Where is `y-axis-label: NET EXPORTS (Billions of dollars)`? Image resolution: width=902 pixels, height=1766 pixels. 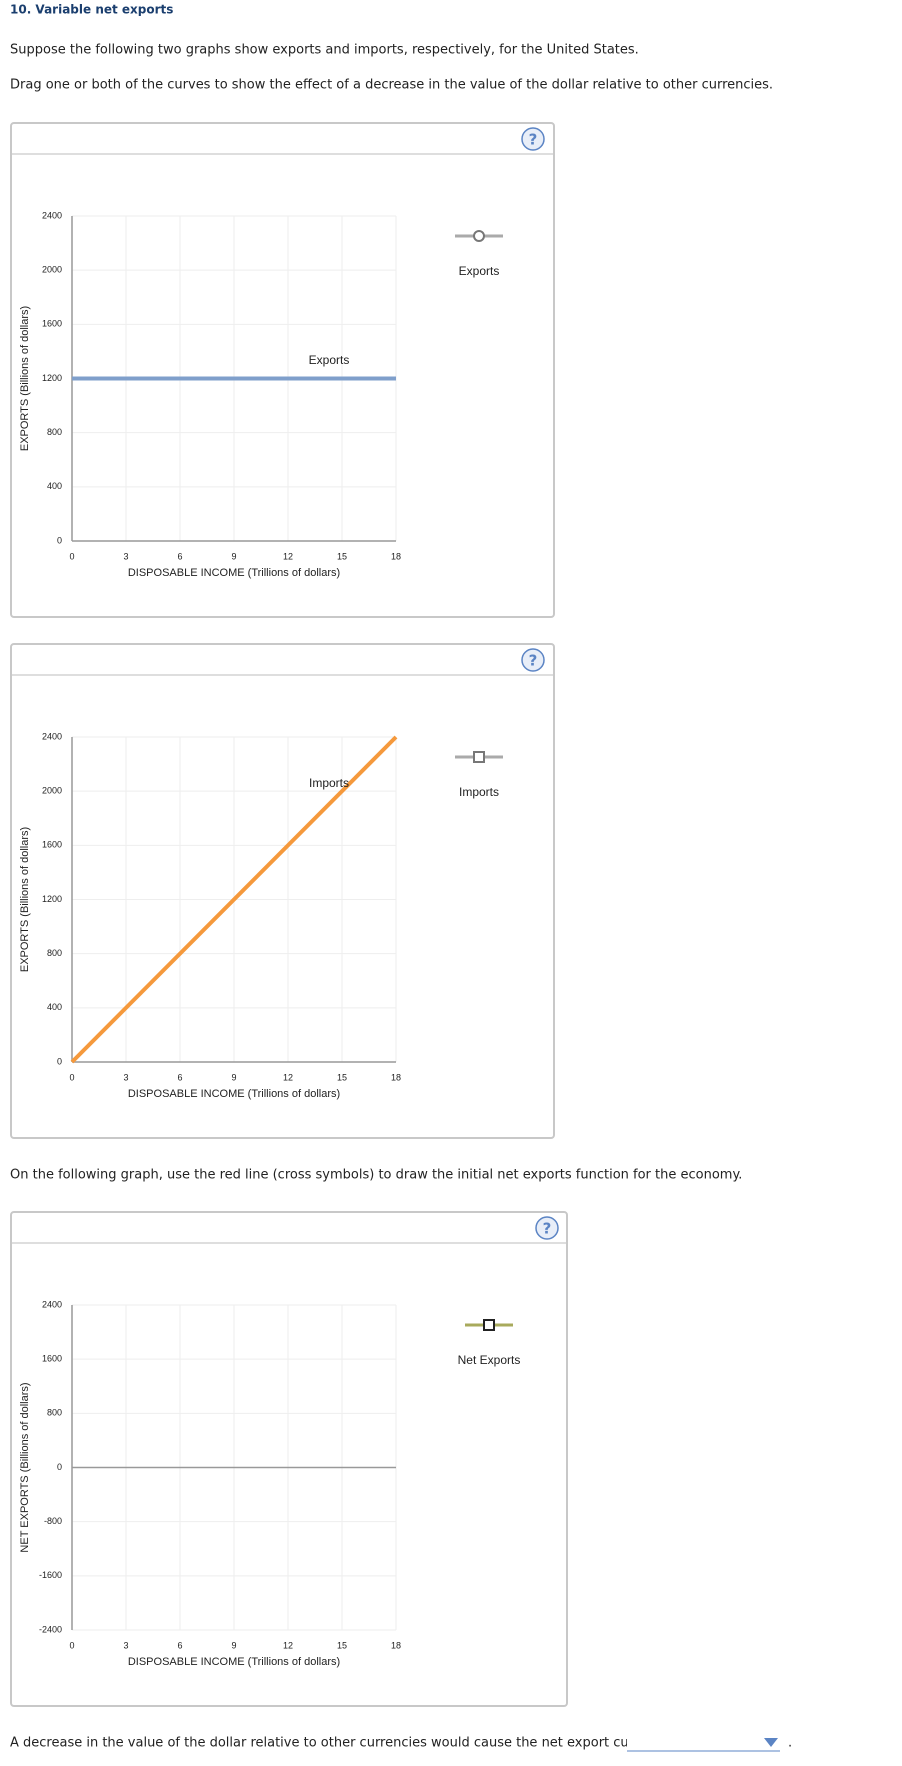 y-axis-label: NET EXPORTS (Billions of dollars) is located at coordinates (25, 1467).